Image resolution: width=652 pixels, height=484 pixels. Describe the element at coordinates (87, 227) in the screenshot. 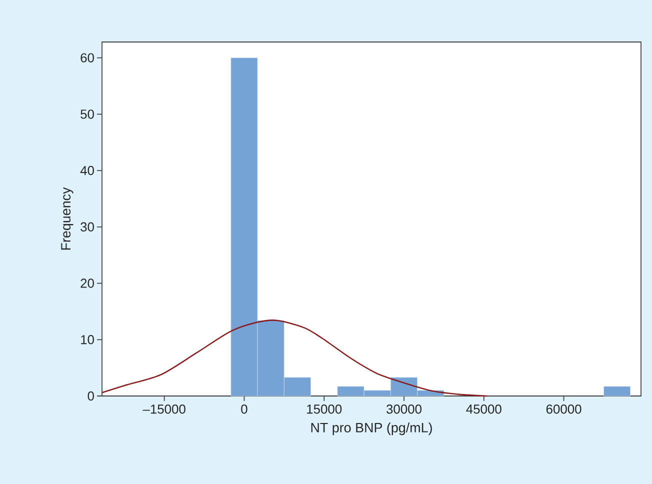

I see `y-tick-label: 30` at that location.